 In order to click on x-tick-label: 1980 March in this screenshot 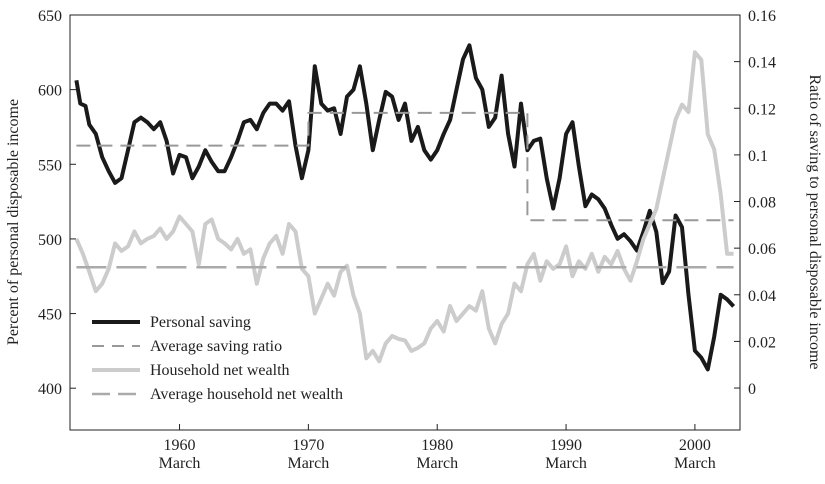, I will do `click(437, 454)`.